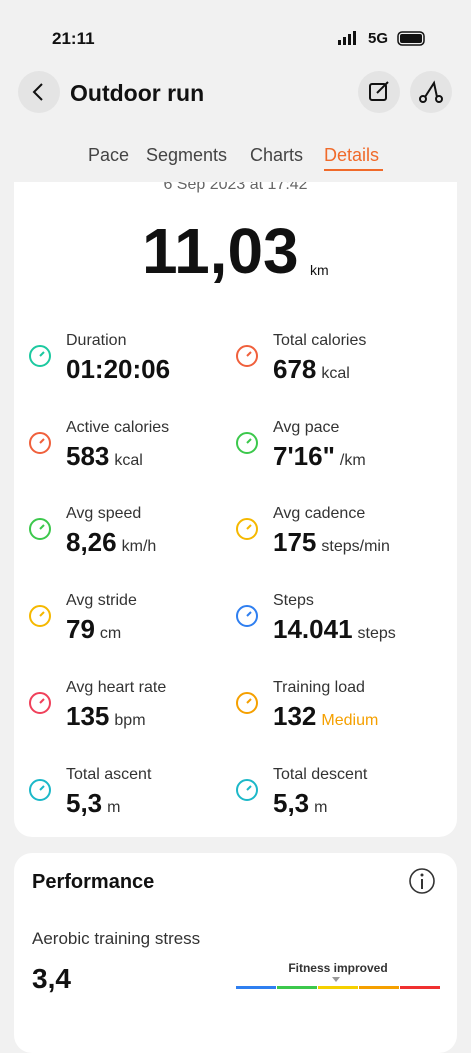 This screenshot has height=1053, width=471. Describe the element at coordinates (235, 187) in the screenshot. I see `date: 6 Sep 2023 at 17:42` at that location.